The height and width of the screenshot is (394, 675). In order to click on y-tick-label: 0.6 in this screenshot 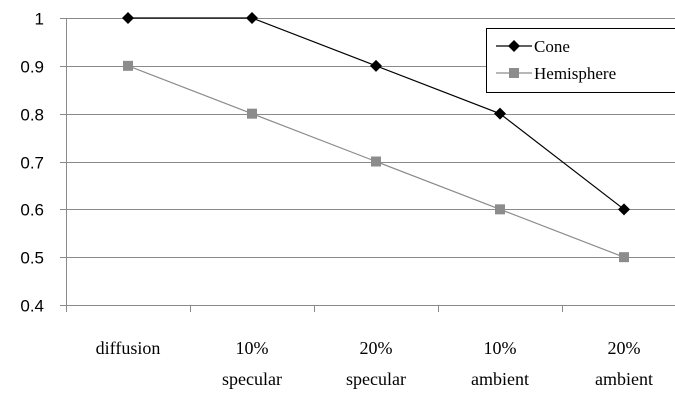, I will do `click(32, 210)`.